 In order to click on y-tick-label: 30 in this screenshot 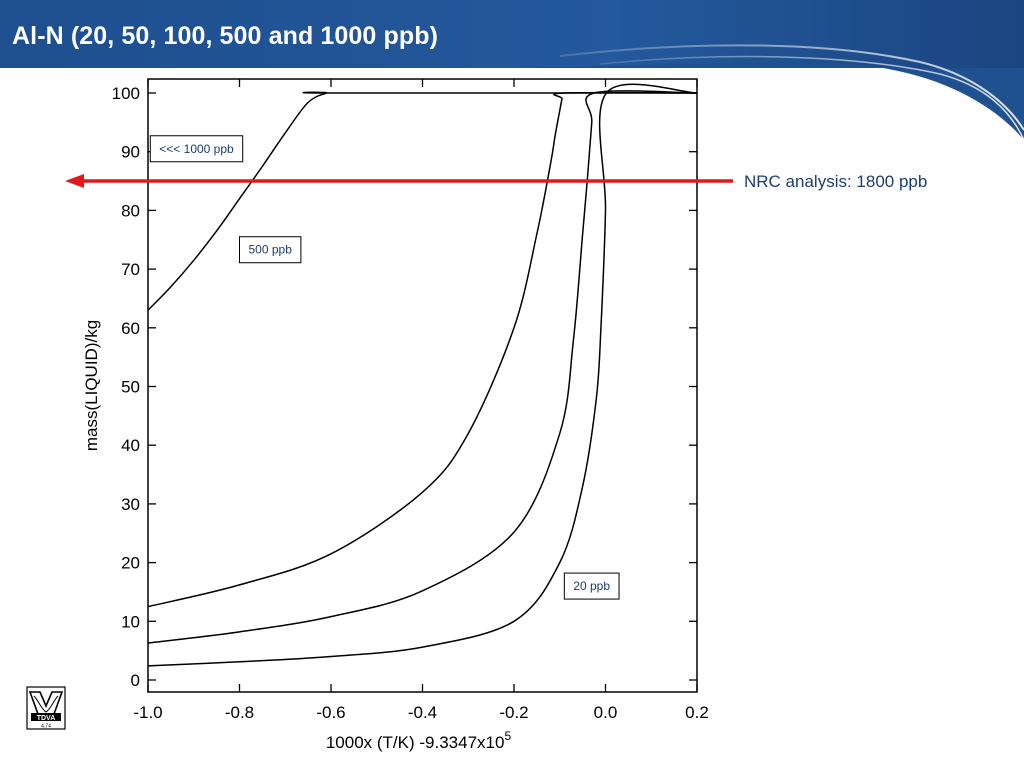, I will do `click(130, 504)`.